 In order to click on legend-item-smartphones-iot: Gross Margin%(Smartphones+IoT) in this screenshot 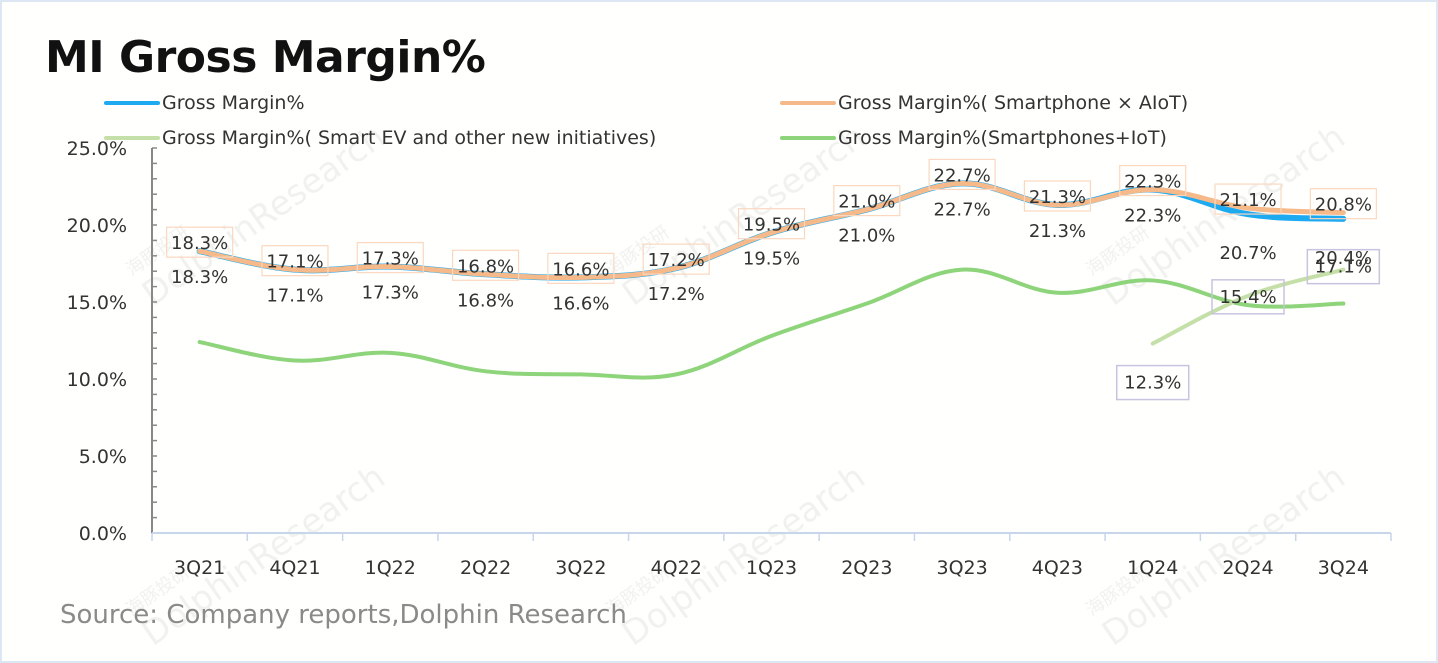, I will do `click(973, 138)`.